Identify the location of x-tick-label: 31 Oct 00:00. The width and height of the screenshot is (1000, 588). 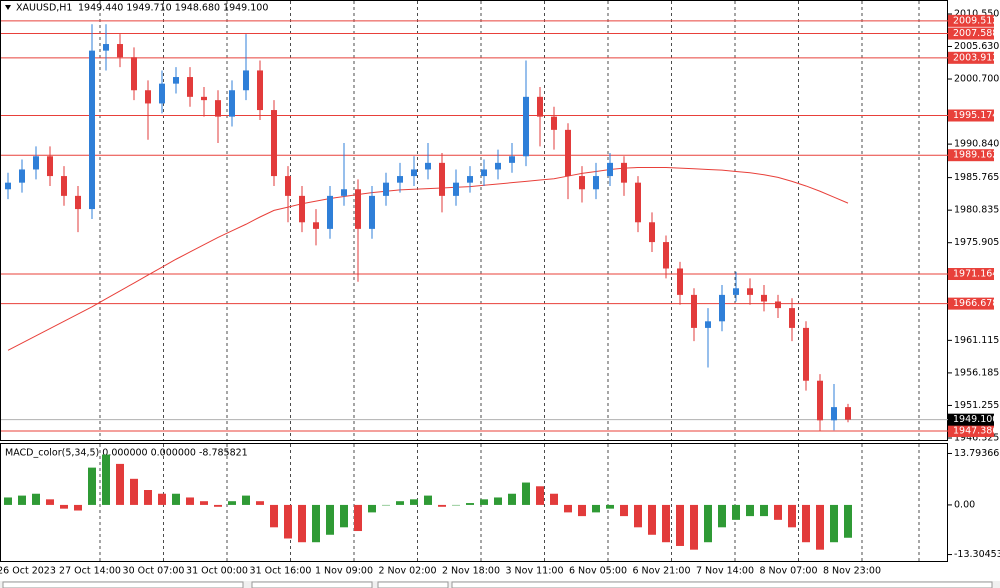
(217, 571).